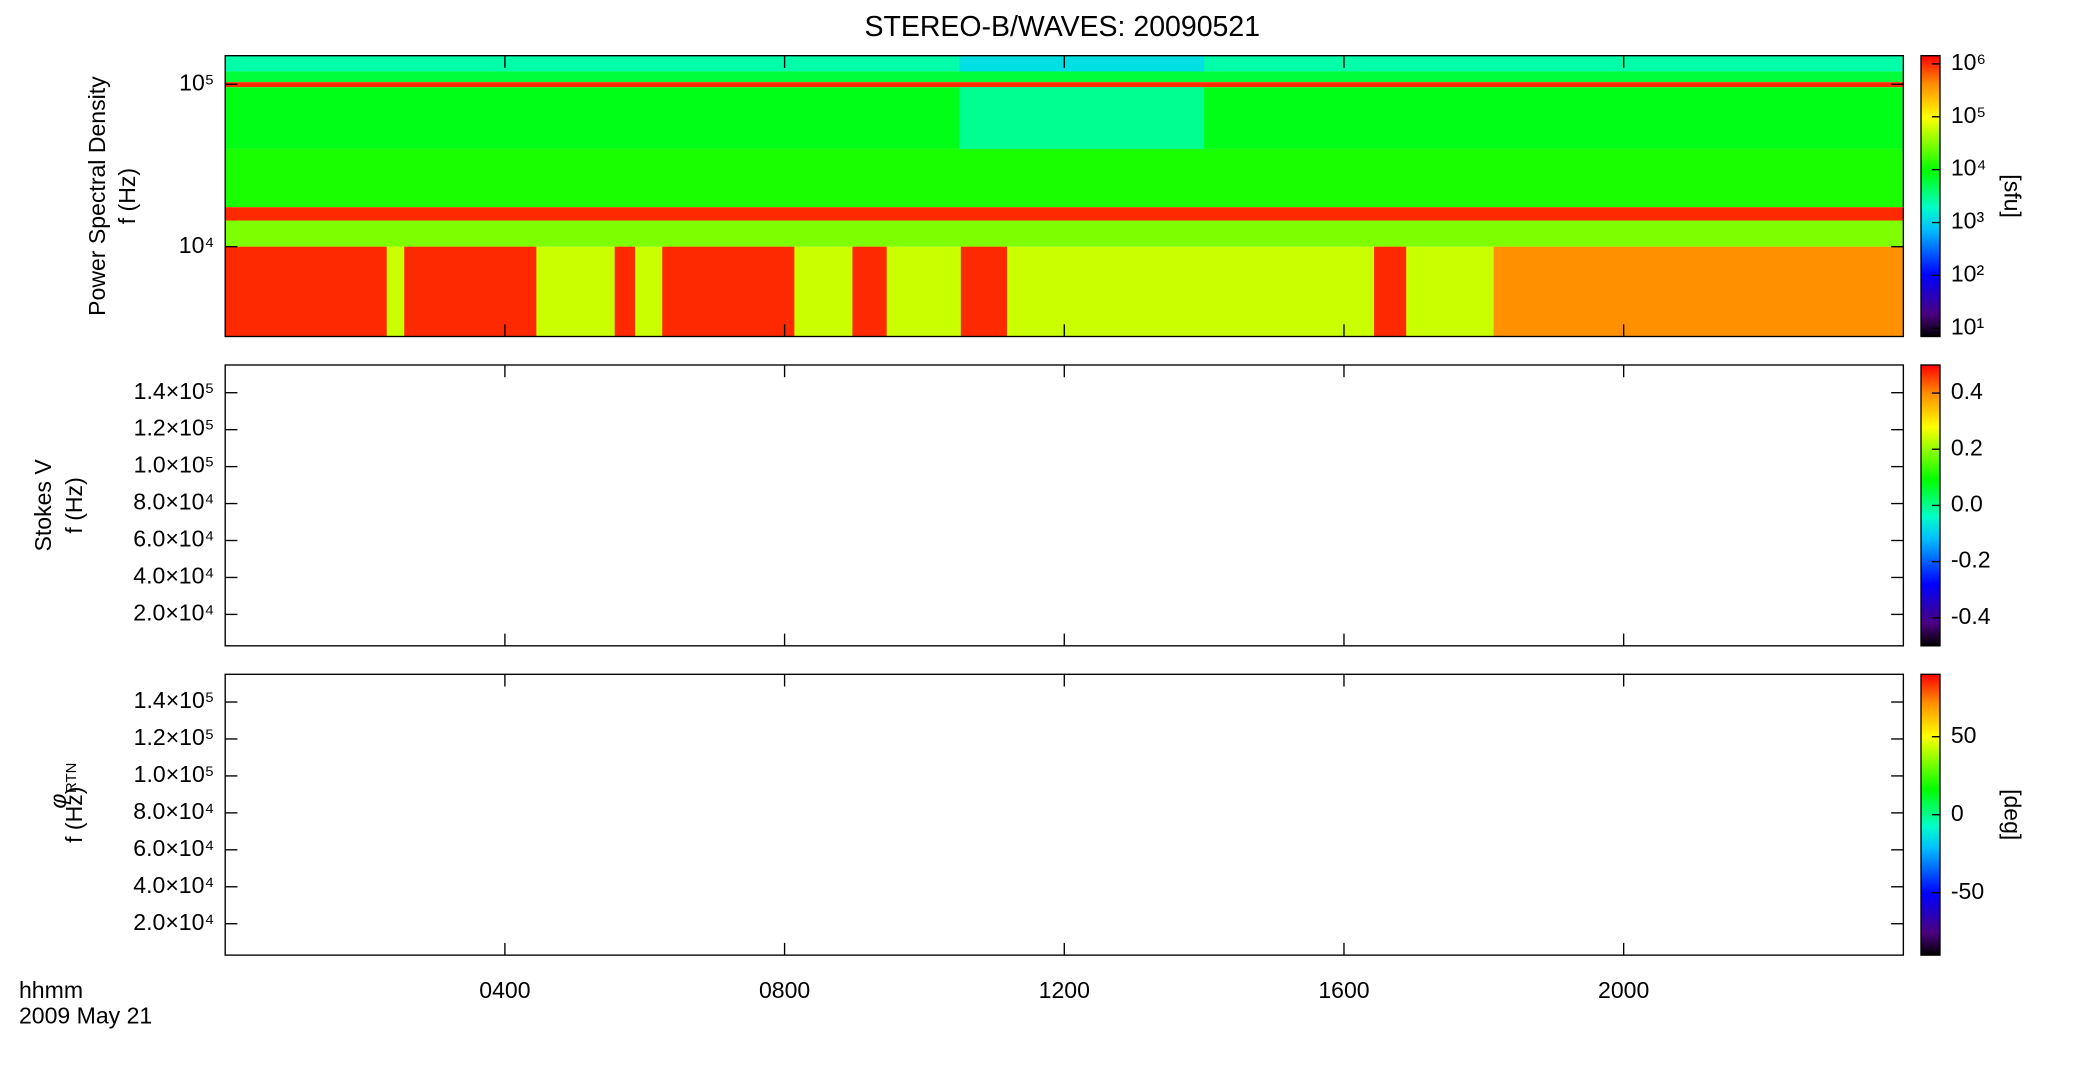 This screenshot has height=1080, width=2096. I want to click on colorbar-tick-label: 0, so click(1957, 813).